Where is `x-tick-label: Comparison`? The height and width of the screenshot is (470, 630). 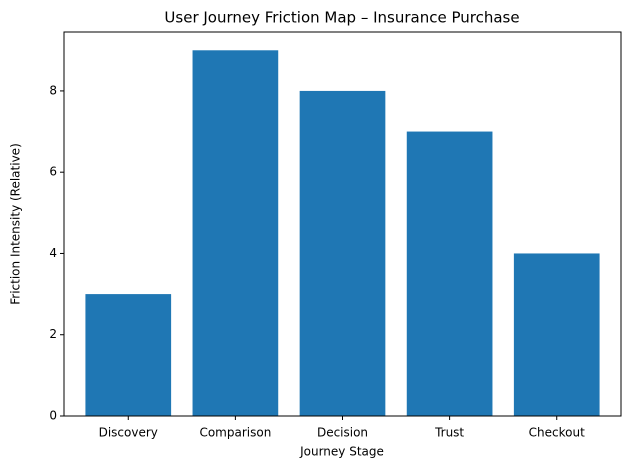
x-tick-label: Comparison is located at coordinates (235, 433).